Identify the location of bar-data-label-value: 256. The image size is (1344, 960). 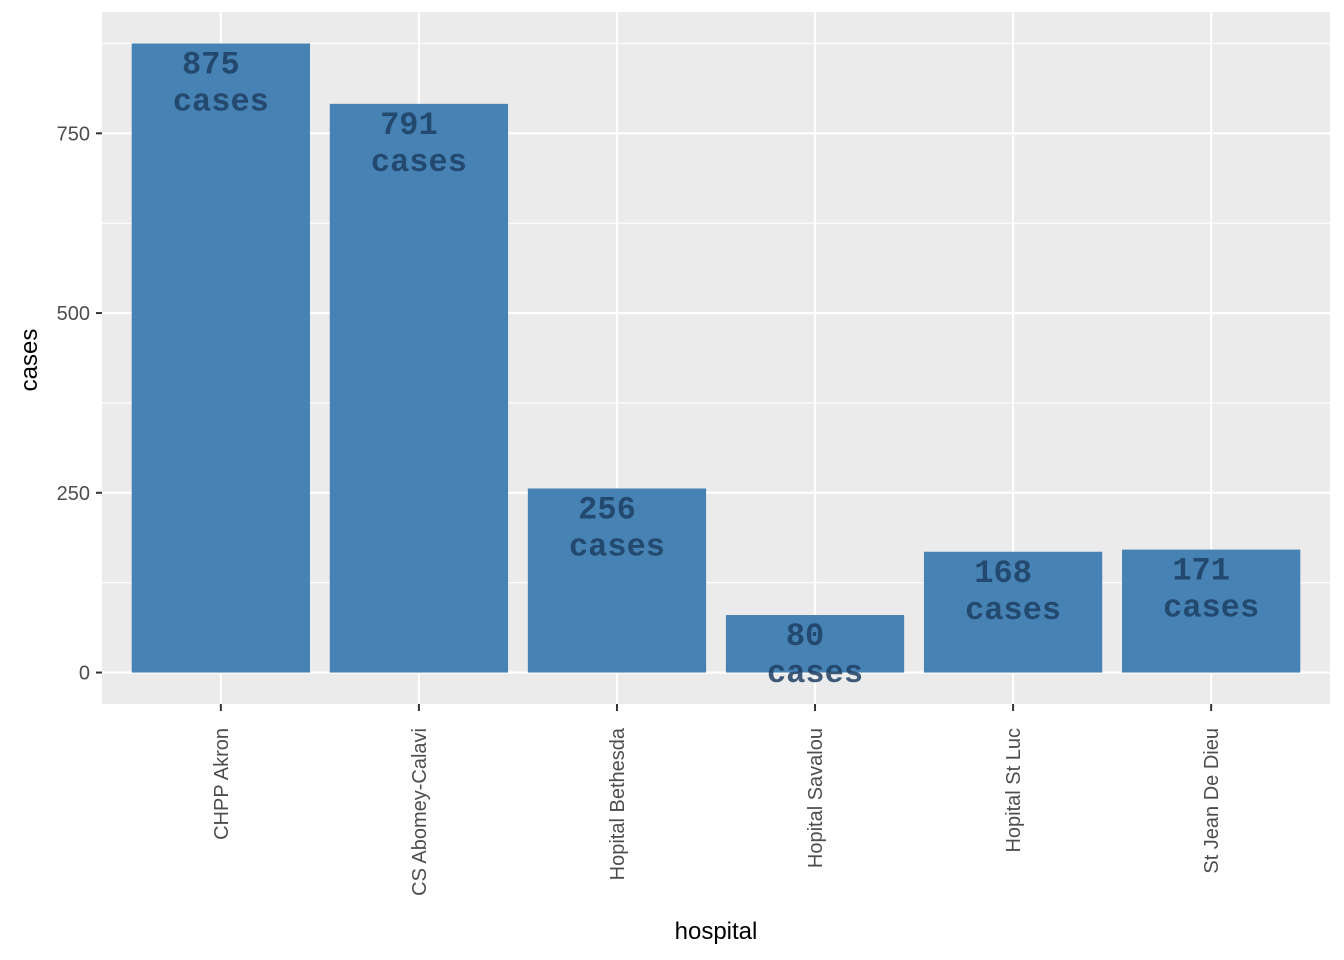
(607, 509).